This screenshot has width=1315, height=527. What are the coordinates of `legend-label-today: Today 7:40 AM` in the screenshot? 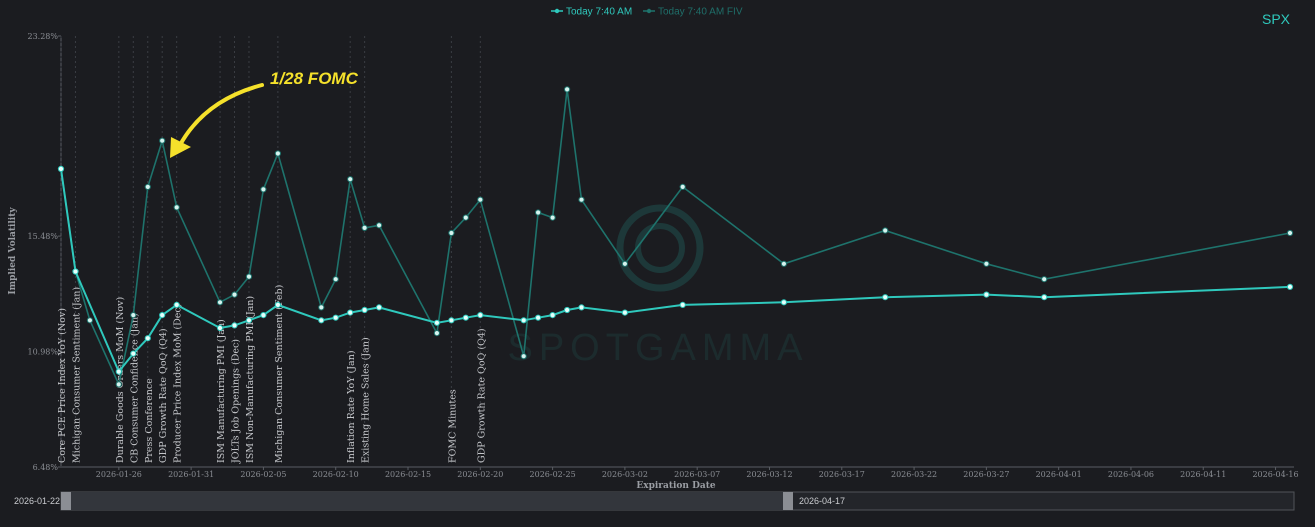 It's located at (599, 12).